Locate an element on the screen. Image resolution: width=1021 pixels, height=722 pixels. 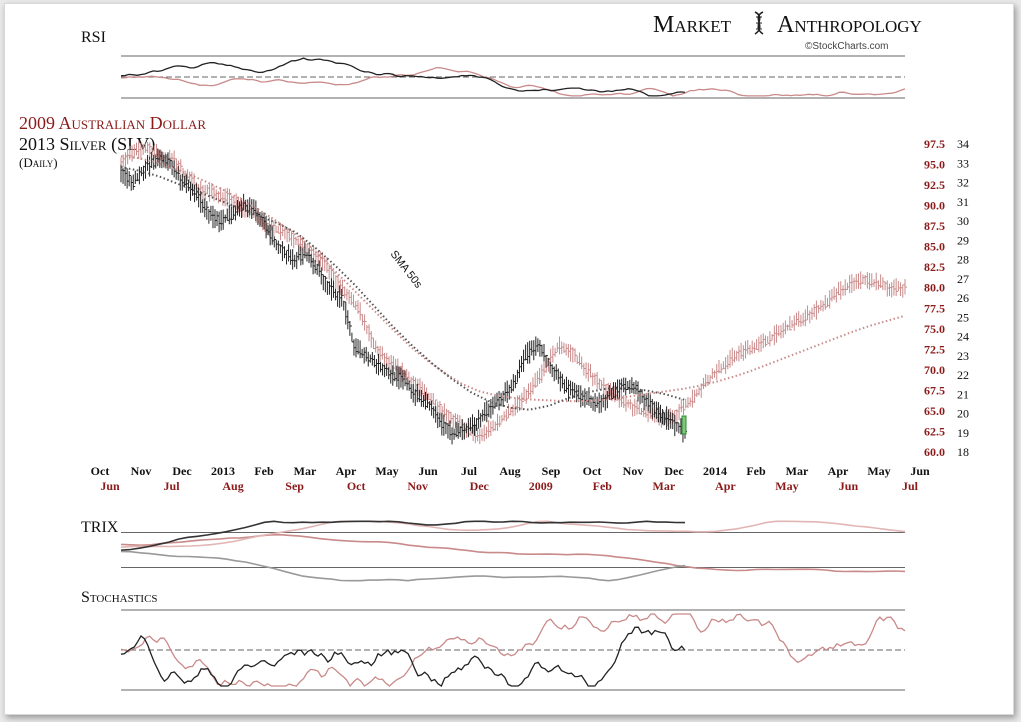
aud-tick-3: 90.0 is located at coordinates (934, 206).